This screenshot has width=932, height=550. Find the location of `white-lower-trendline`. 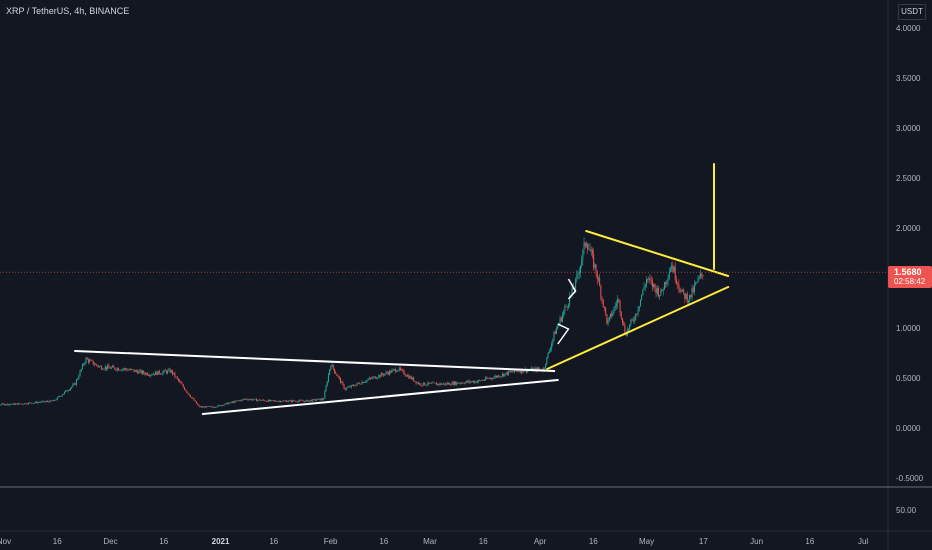

white-lower-trendline is located at coordinates (380, 397).